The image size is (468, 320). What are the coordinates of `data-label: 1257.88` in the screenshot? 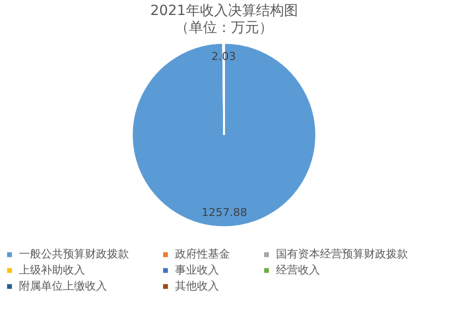 It's located at (225, 212).